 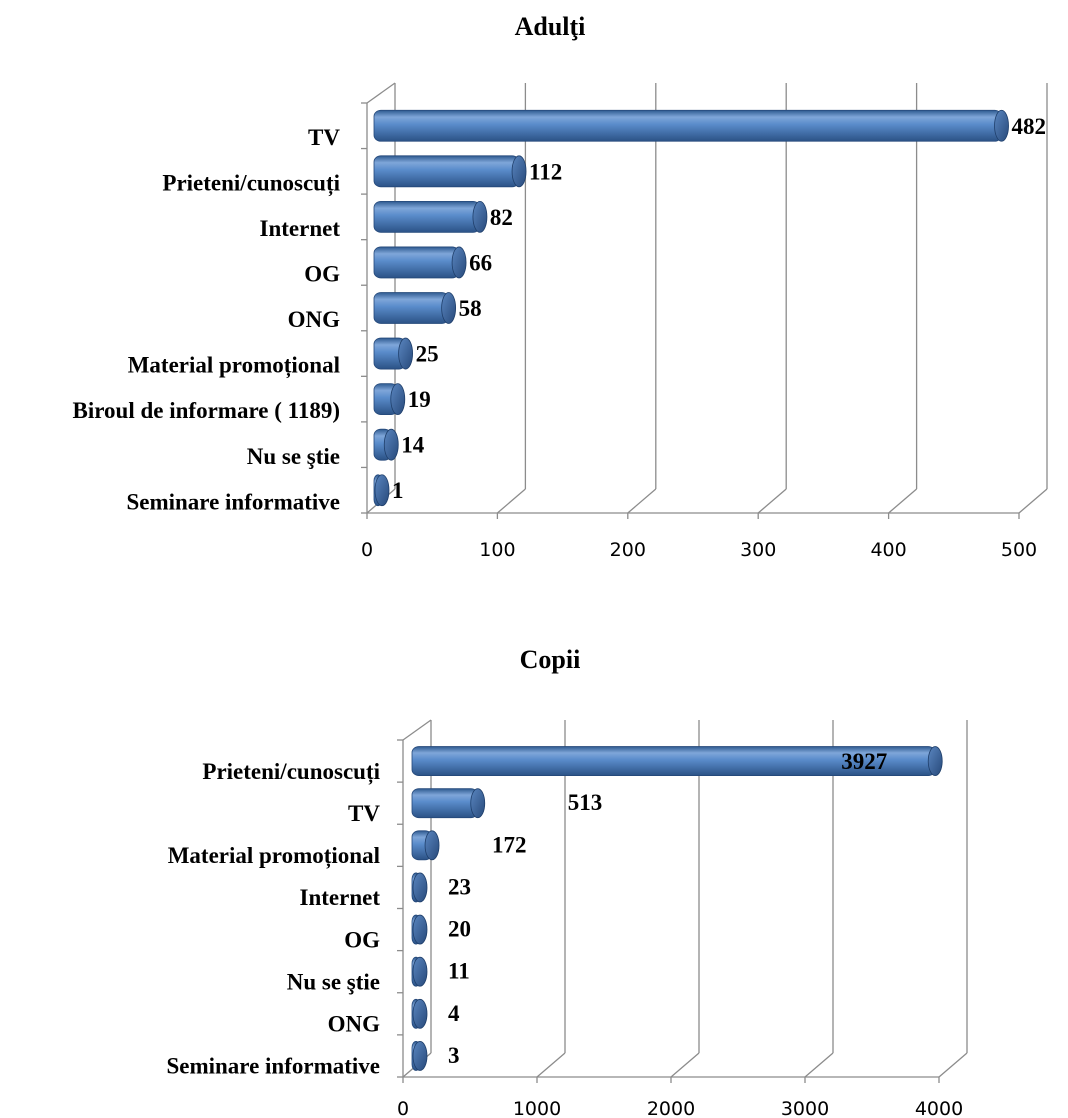 I want to click on data-label: 172, so click(x=509, y=844).